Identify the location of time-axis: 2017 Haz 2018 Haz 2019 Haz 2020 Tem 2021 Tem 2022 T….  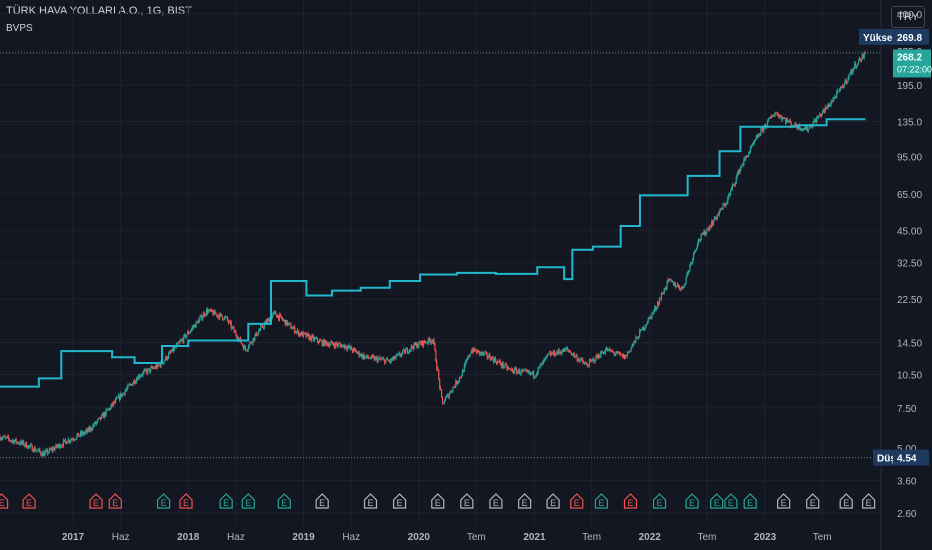
(447, 537).